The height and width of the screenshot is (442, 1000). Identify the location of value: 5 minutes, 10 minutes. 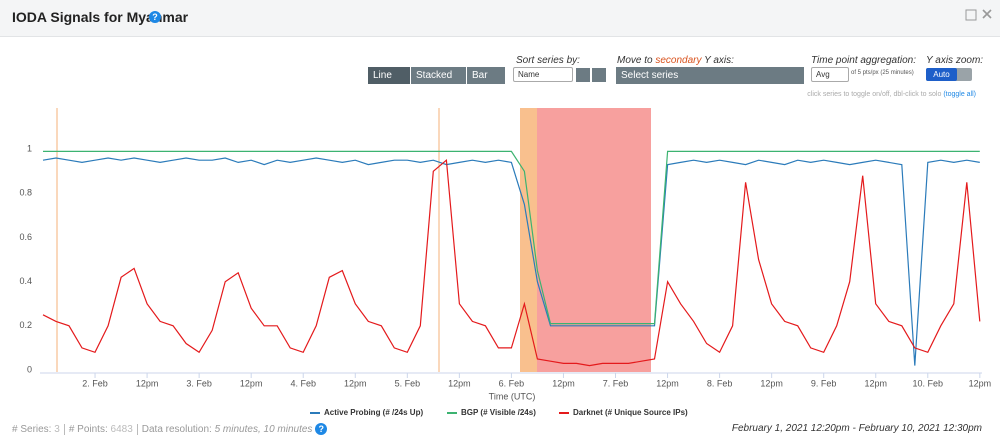
(263, 429).